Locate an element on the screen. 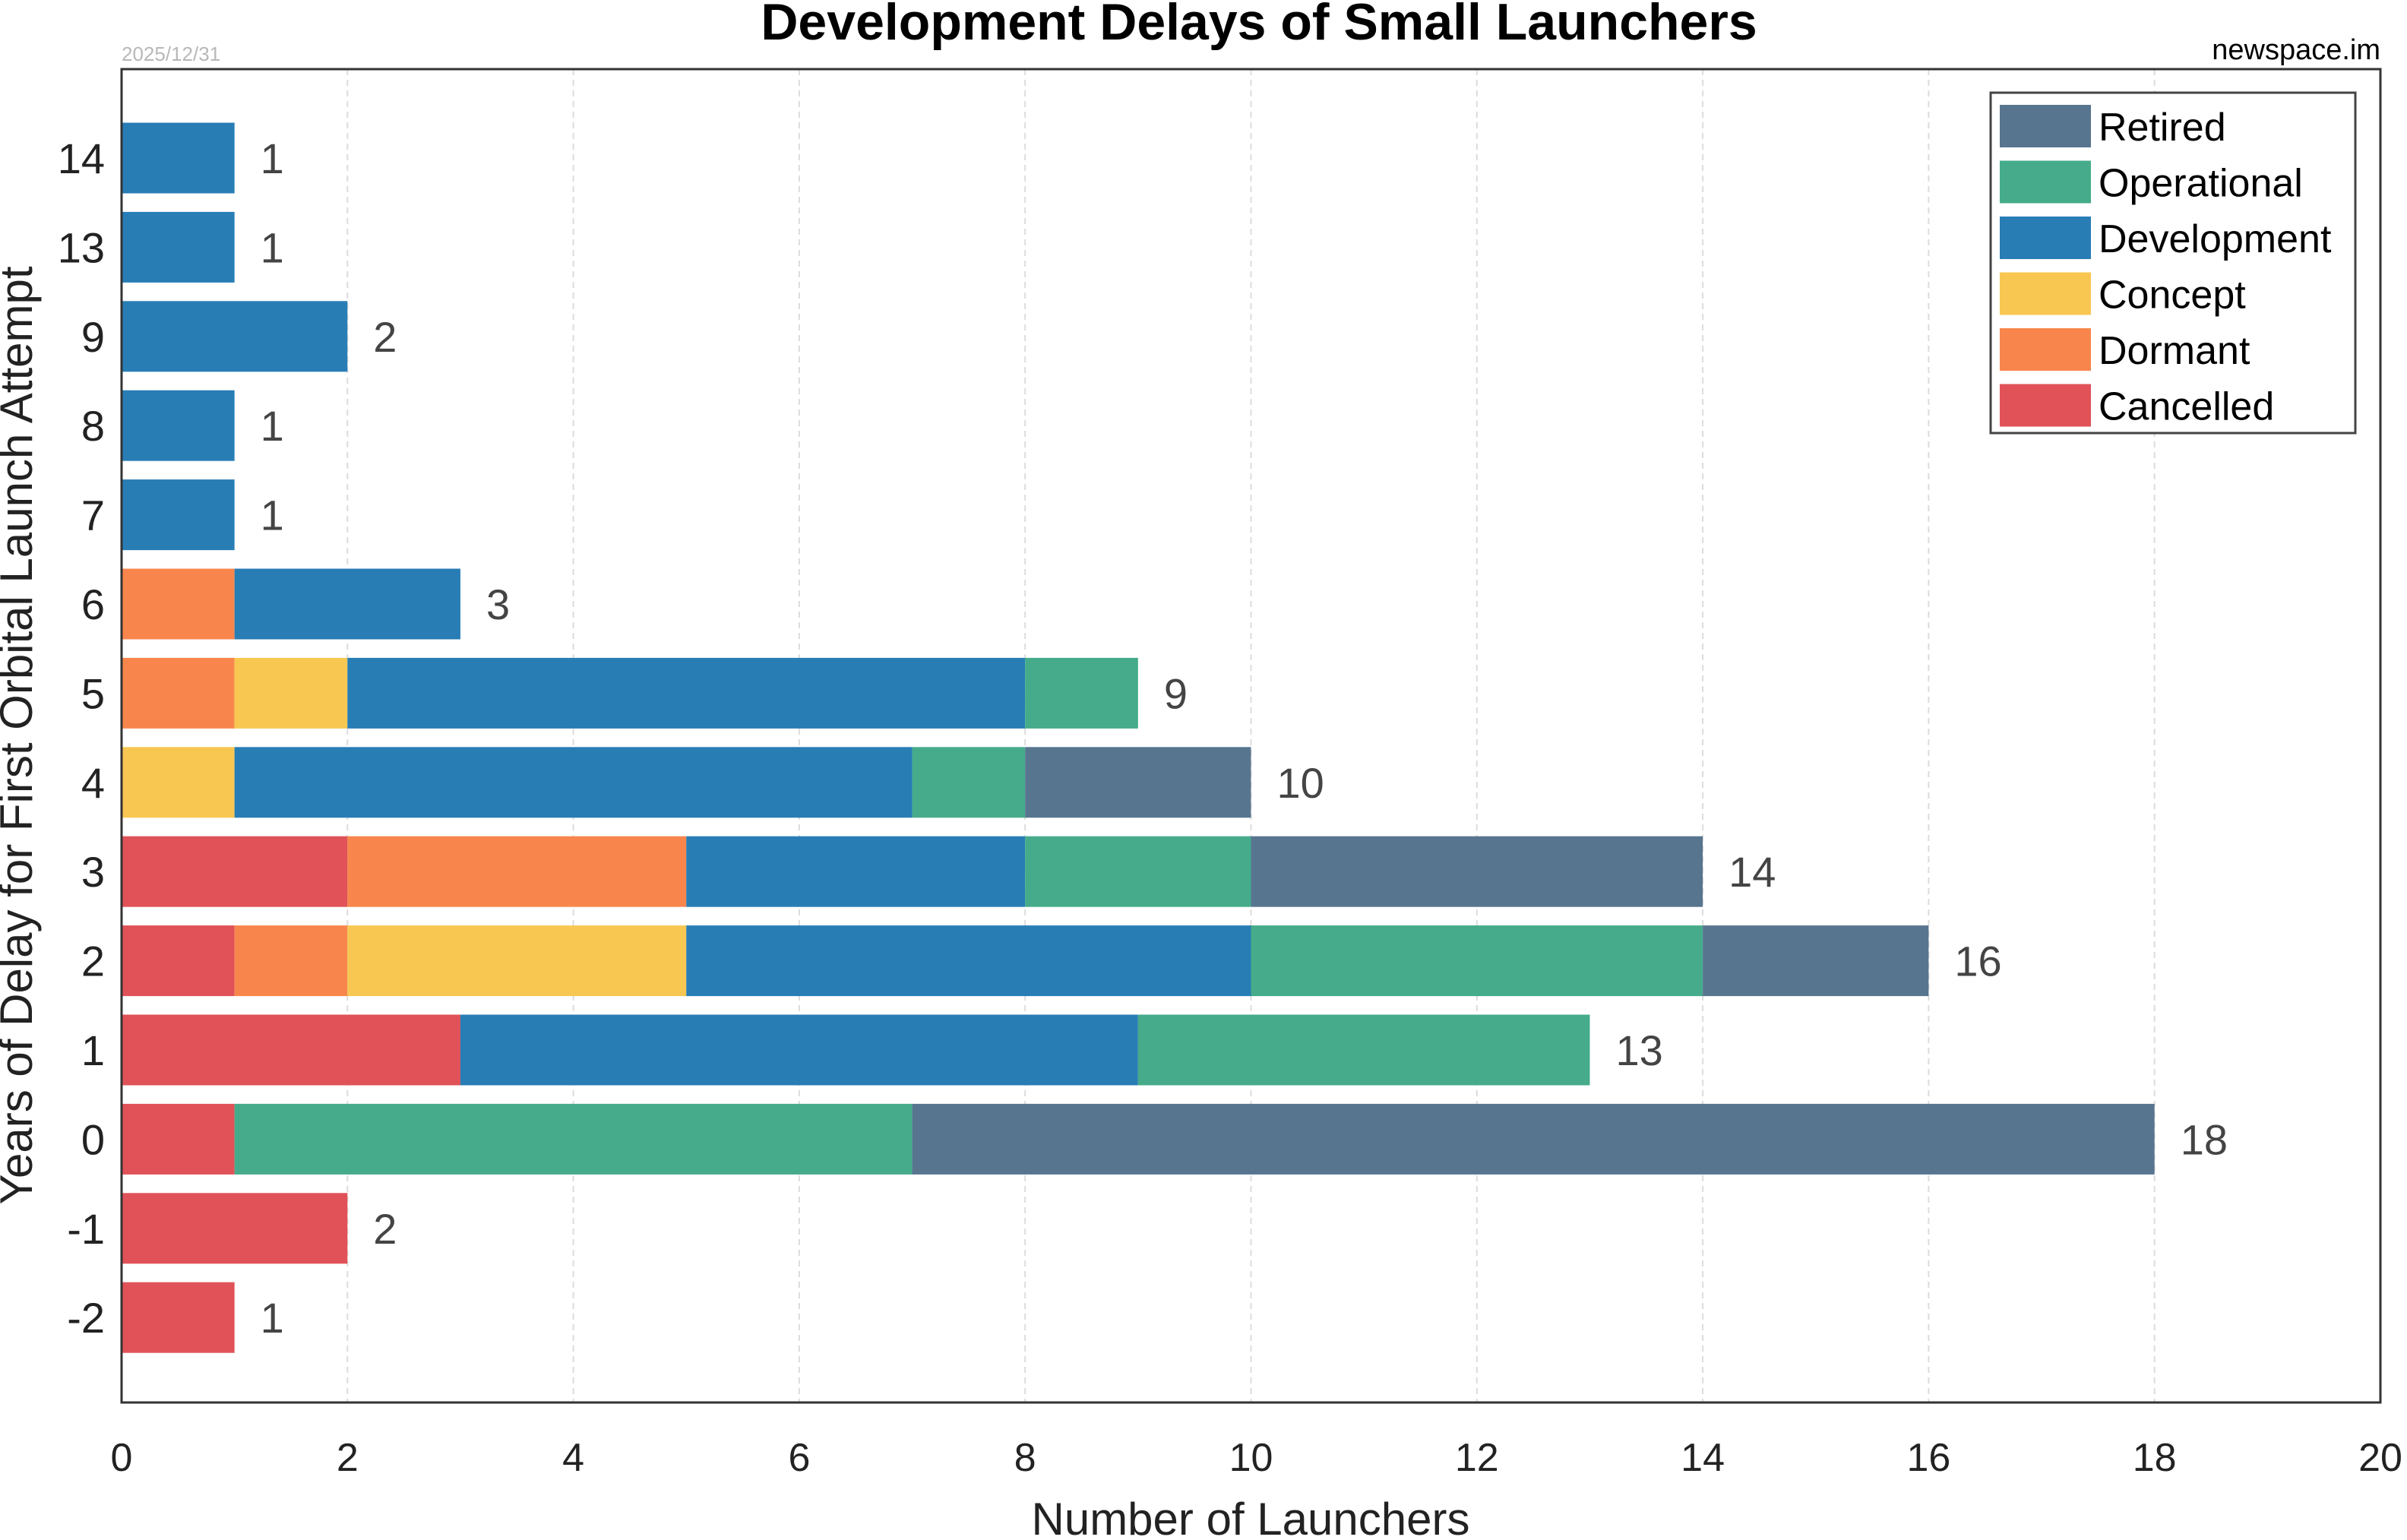 The height and width of the screenshot is (1540, 2407). chart-title: Development Delays of Small Launchers is located at coordinates (1259, 25).